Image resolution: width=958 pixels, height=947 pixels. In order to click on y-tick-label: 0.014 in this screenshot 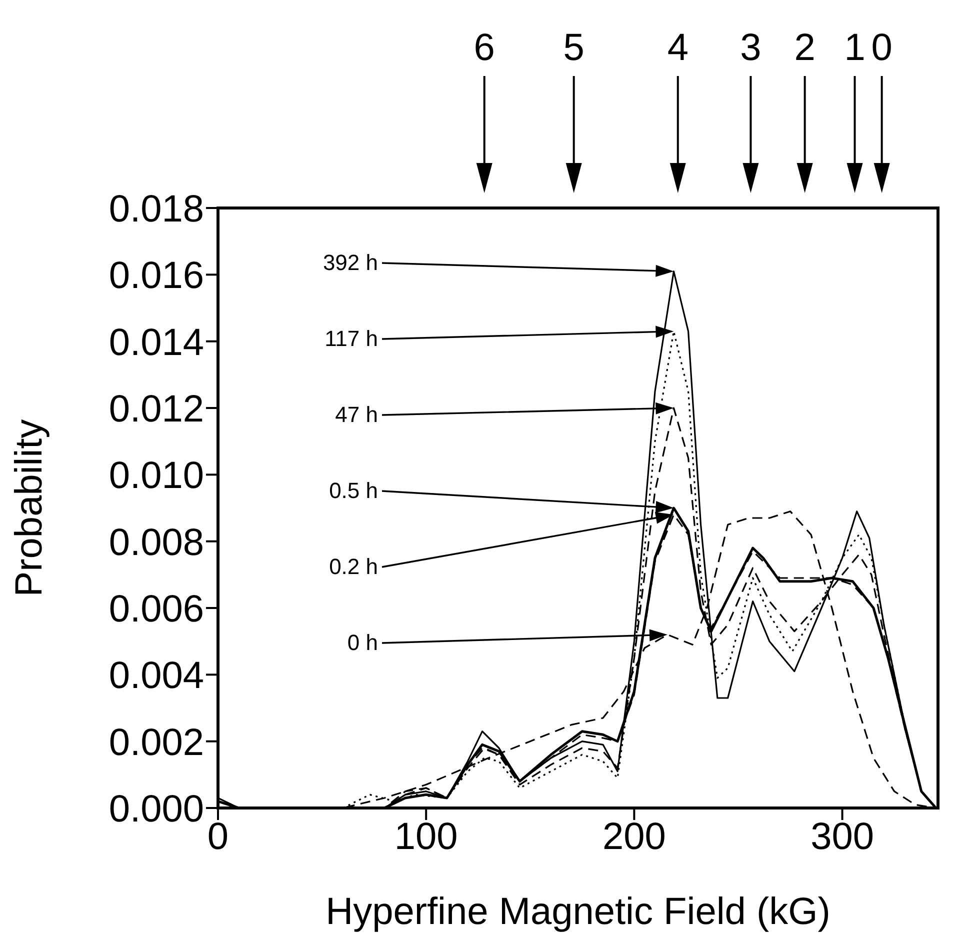, I will do `click(156, 343)`.